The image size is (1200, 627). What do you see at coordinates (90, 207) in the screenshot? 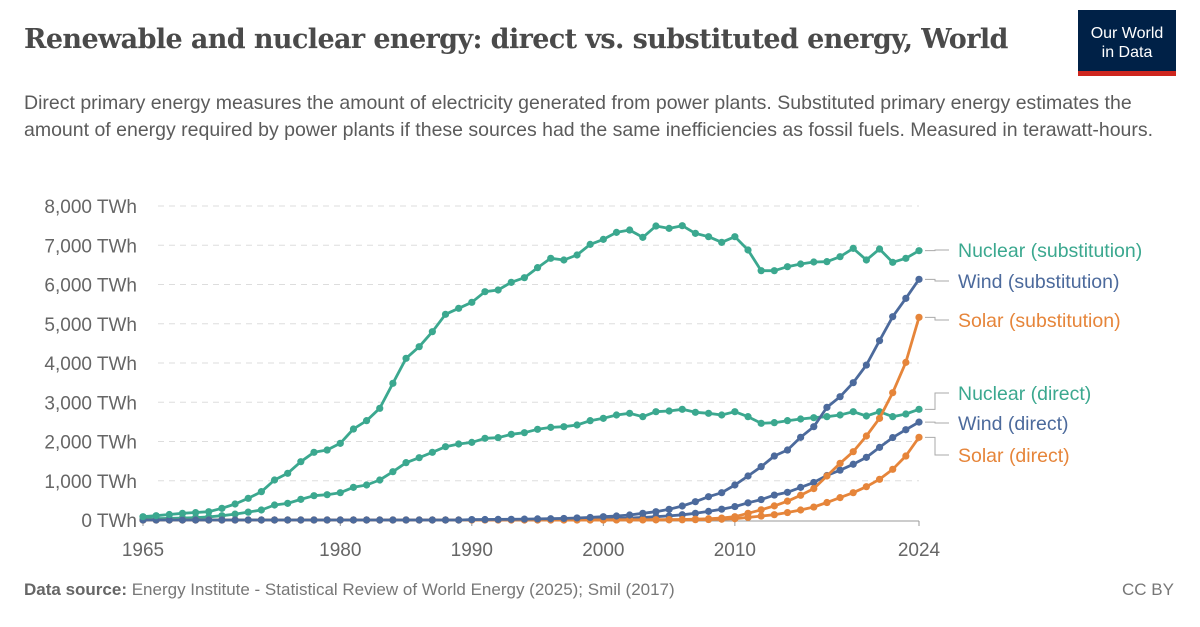
I see `y-tick-label: 8,000 TWh` at bounding box center [90, 207].